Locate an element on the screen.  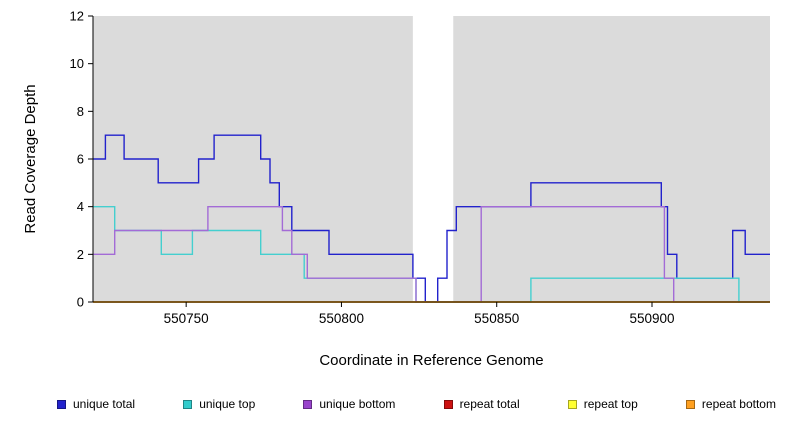
y-axis-label: Read Coverage Depth is located at coordinates (30, 159).